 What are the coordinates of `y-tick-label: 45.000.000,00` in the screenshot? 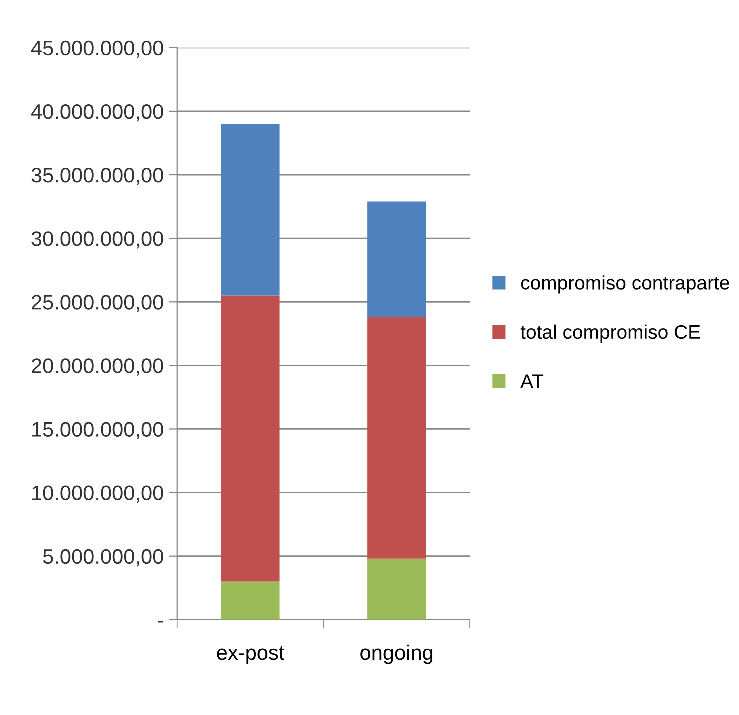 It's located at (97, 49).